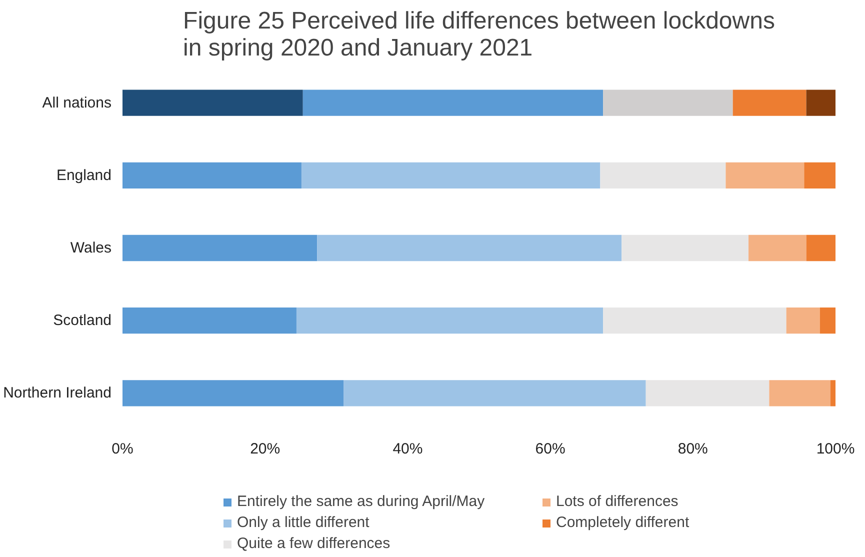 Image resolution: width=865 pixels, height=557 pixels. What do you see at coordinates (407, 449) in the screenshot?
I see `x-tick-label: 40%` at bounding box center [407, 449].